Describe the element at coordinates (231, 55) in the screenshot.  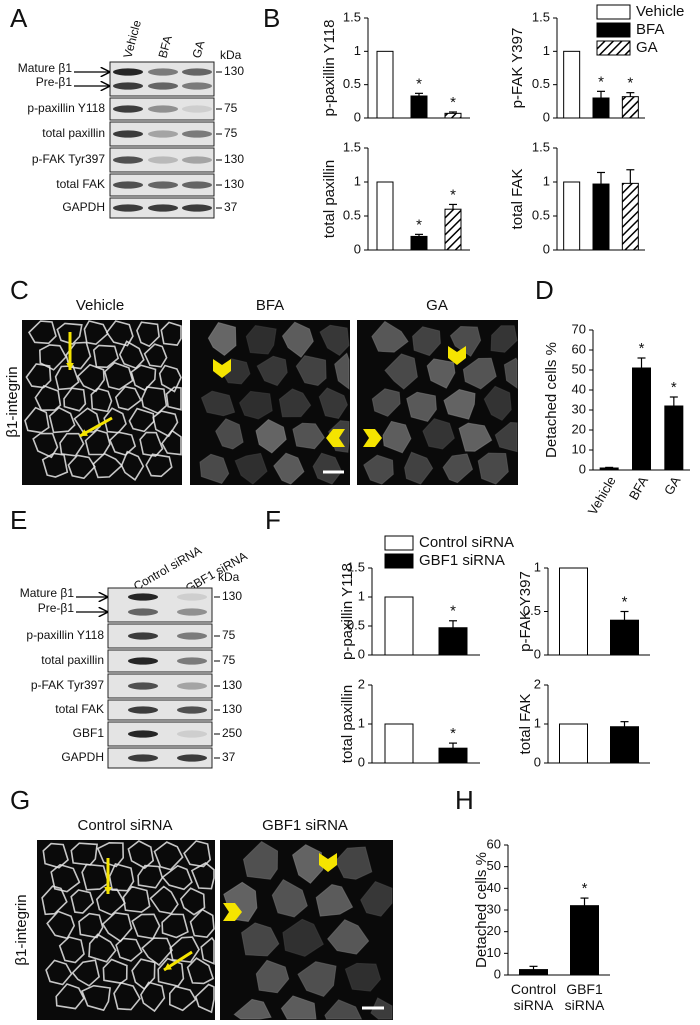
I see `unit-label: kDa` at that location.